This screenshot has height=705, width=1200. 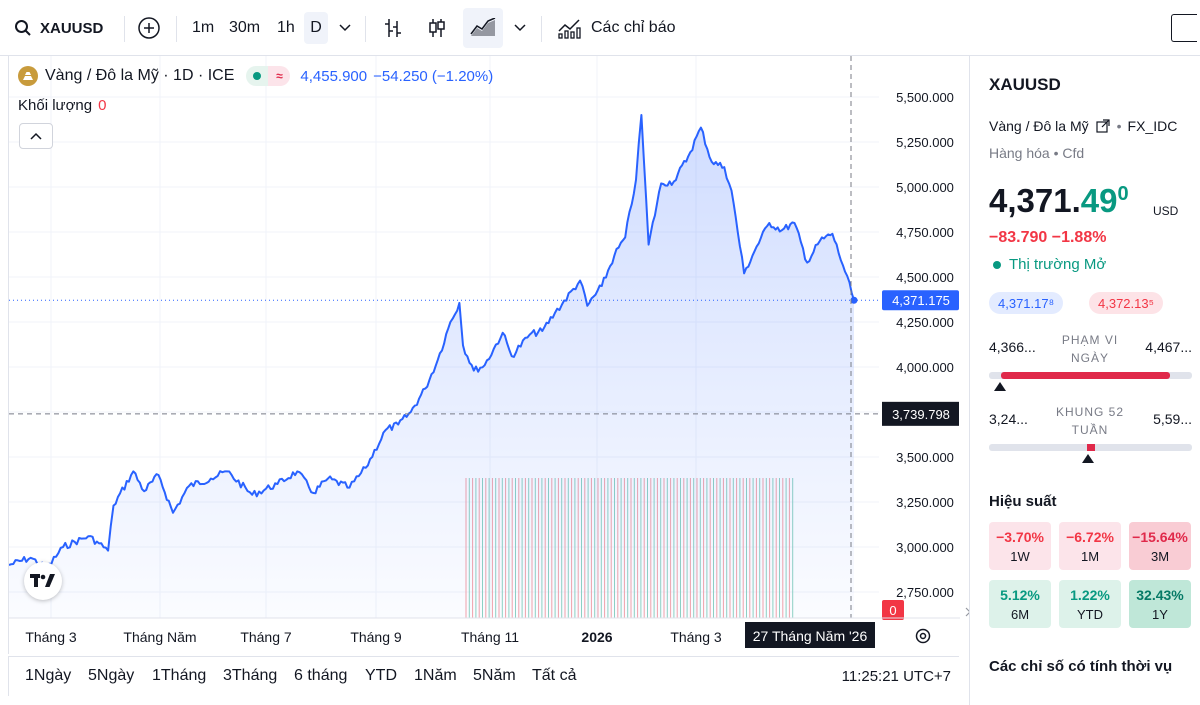 I want to click on seasonals-title: Các chỉ số có tính thời vụ, so click(x=1081, y=666).